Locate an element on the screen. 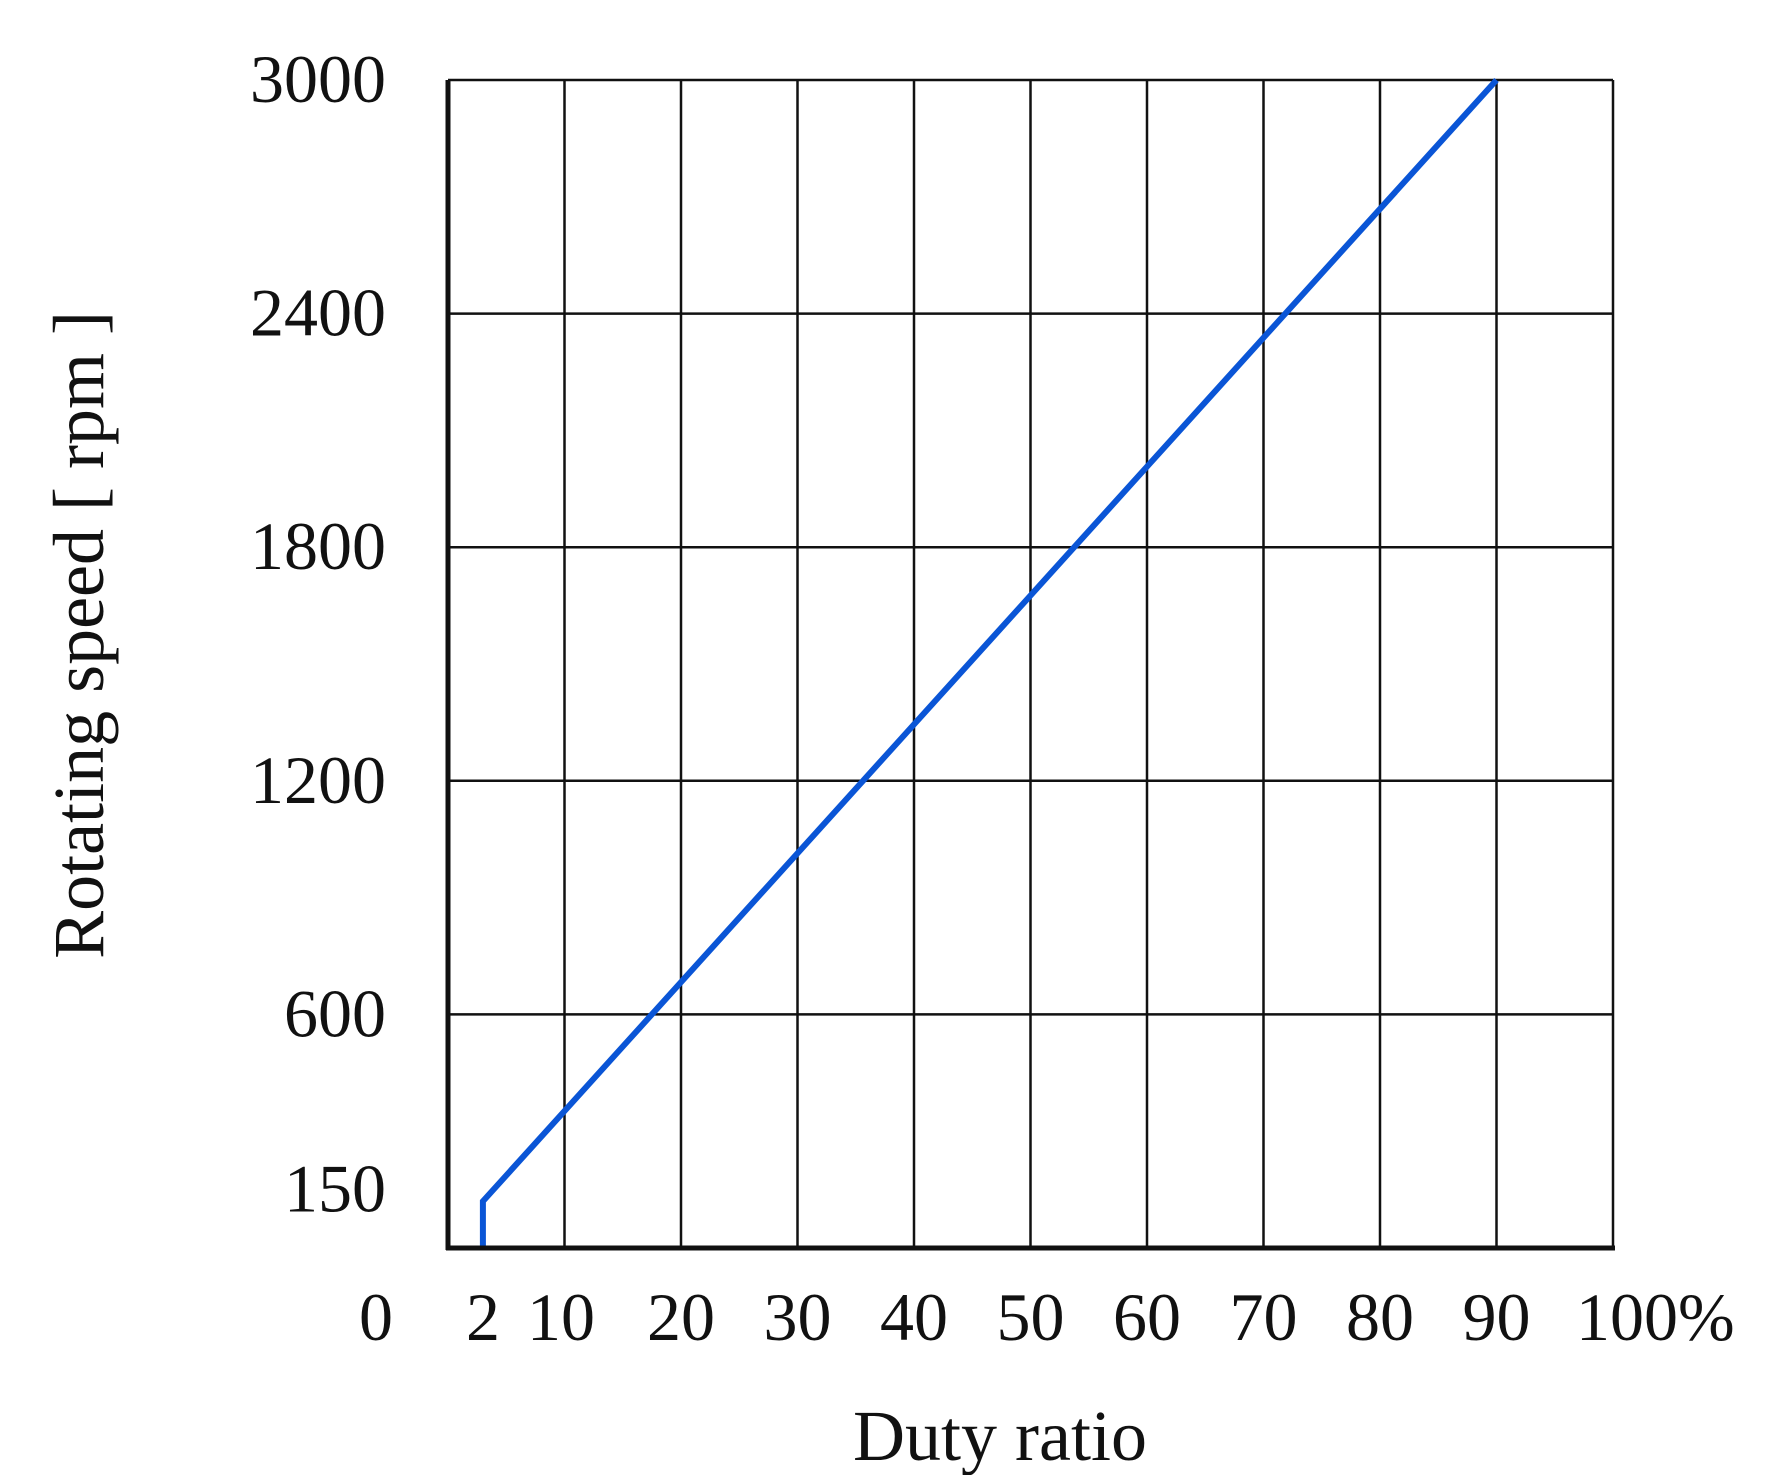 Image resolution: width=1768 pixels, height=1475 pixels. x-axis-title: Duty ratio is located at coordinates (1000, 1435).